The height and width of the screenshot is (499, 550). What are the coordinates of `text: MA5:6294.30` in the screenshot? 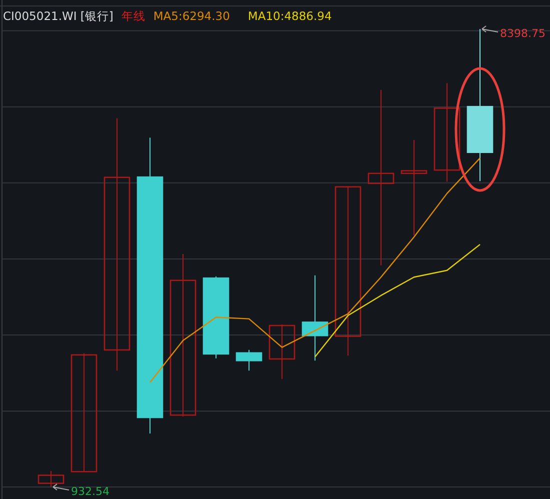 It's located at (191, 16).